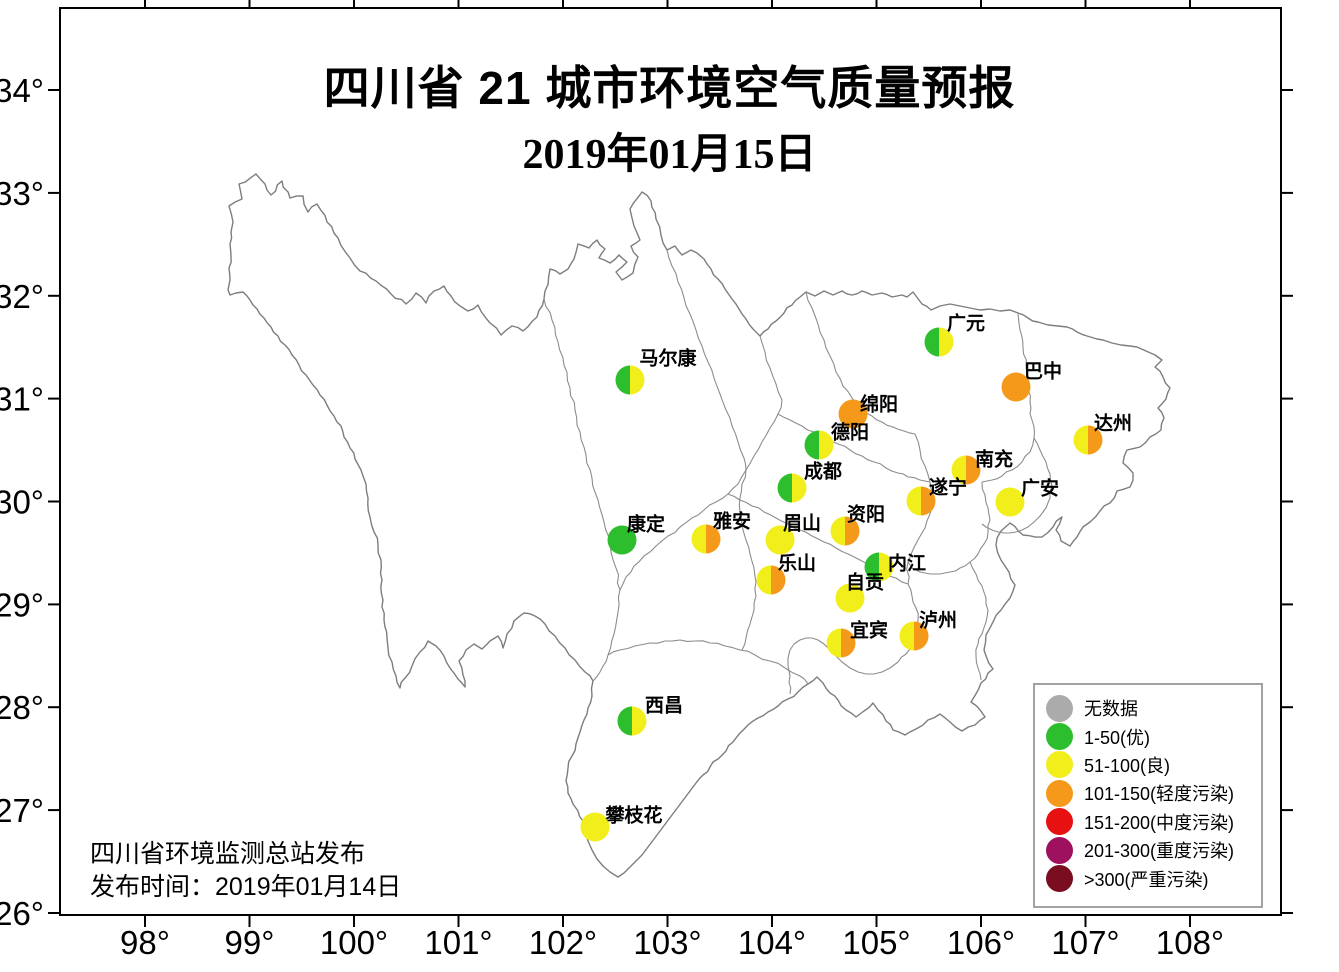 The image size is (1339, 972). Describe the element at coordinates (1117, 737) in the screenshot. I see `legend-label: 1-50(优)` at that location.